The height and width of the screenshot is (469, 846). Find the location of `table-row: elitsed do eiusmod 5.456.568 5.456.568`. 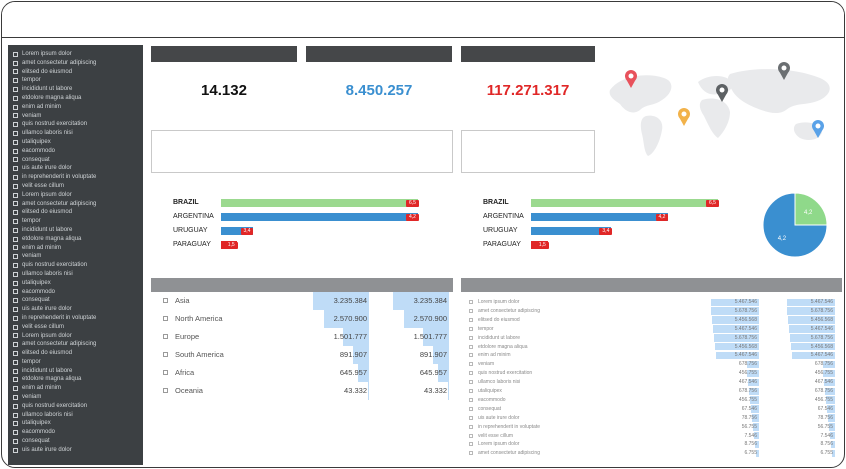

table-row: elitsed do eiusmod 5.456.568 5.456.568 is located at coordinates (654, 320).